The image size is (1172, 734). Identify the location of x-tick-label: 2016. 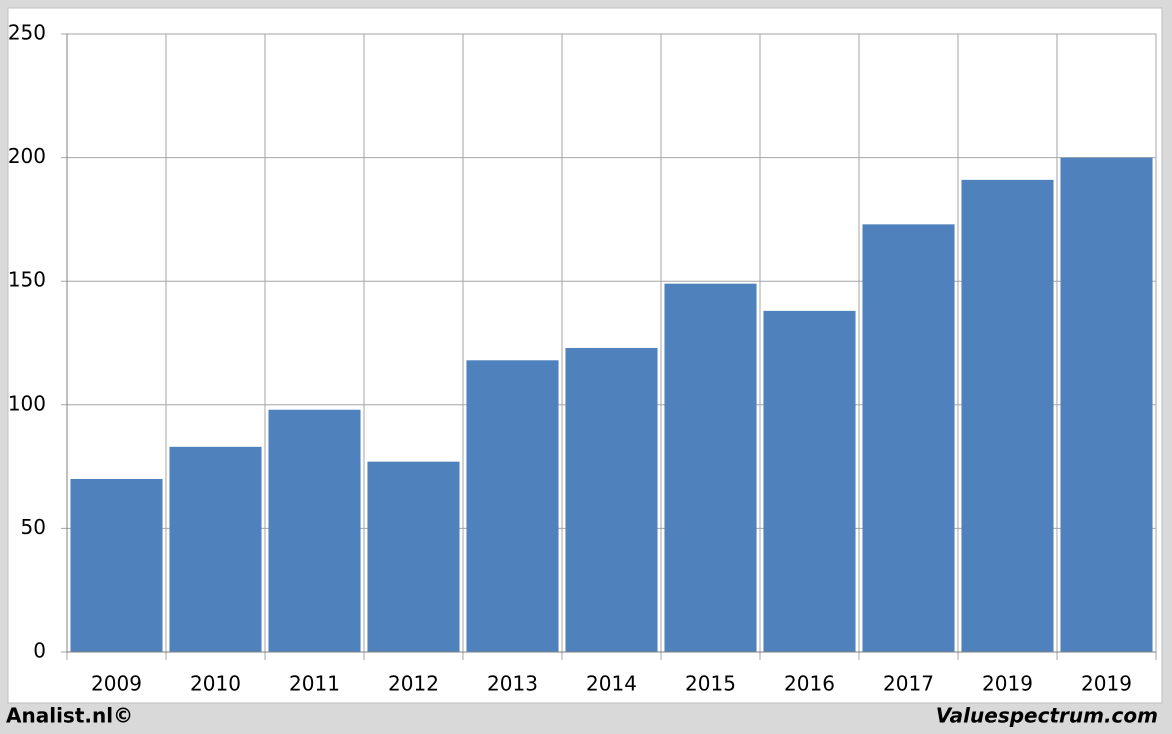
(809, 684).